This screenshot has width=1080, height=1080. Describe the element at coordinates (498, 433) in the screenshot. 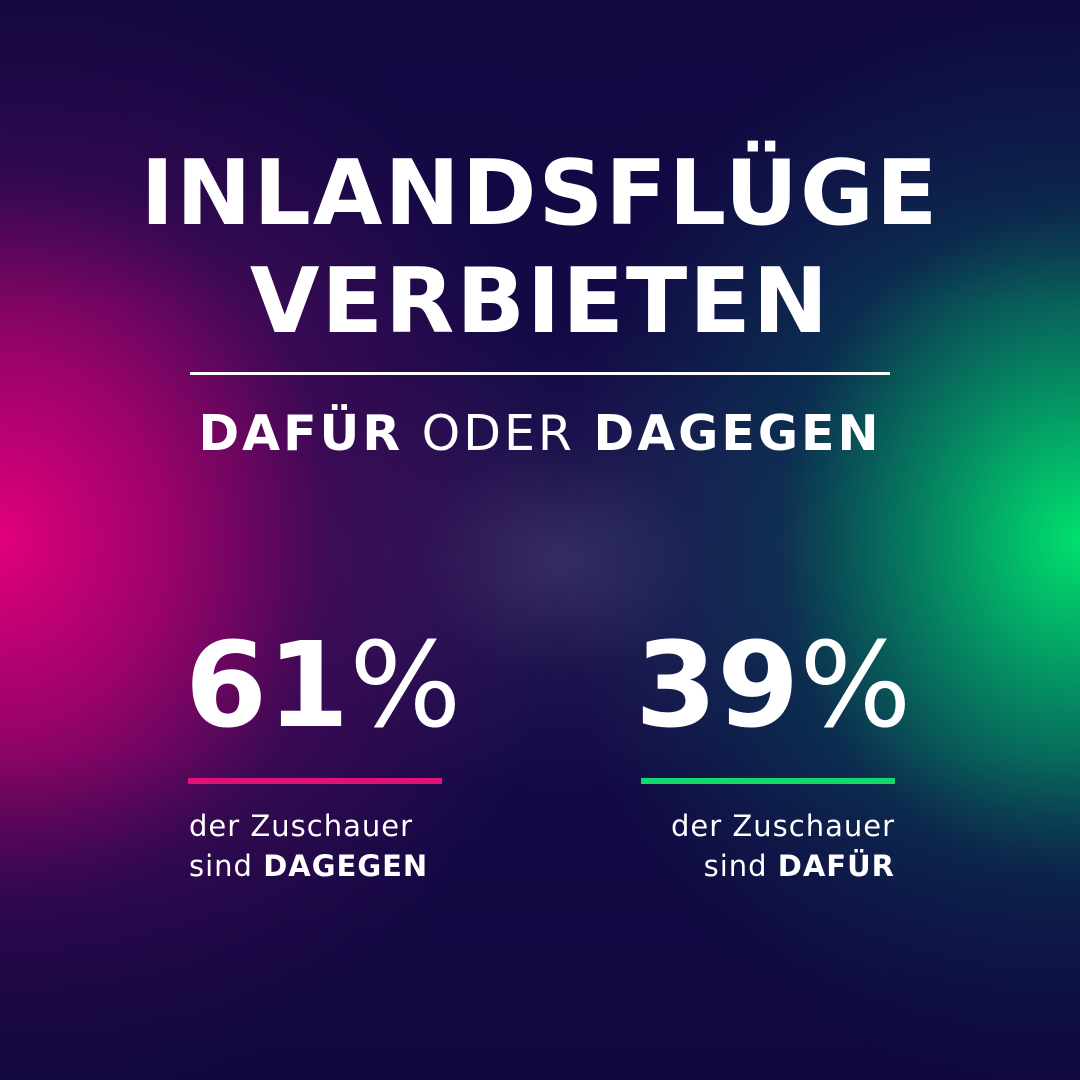

I see `subtitle-connector: ODER` at that location.